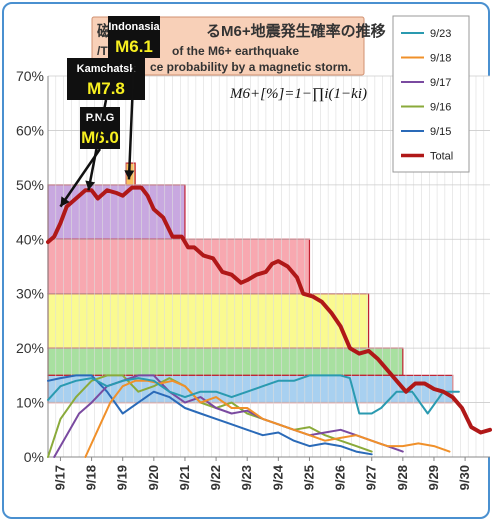  I want to click on legend-label: 9/16, so click(440, 108).